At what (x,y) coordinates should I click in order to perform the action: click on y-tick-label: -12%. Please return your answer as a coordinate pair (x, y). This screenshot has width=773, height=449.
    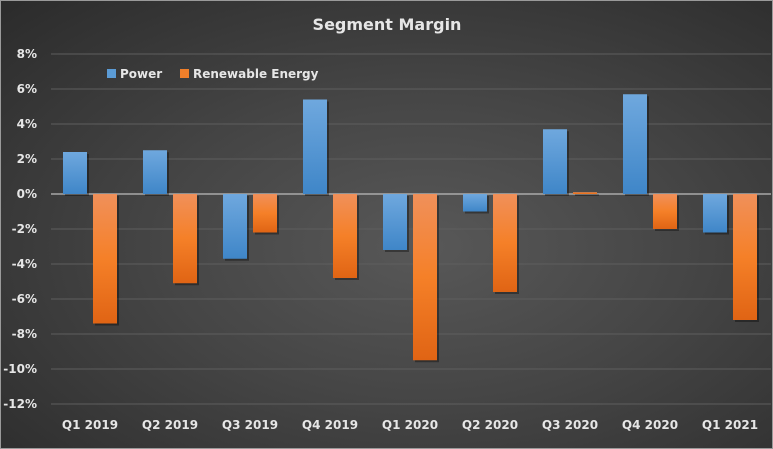
    Looking at the image, I should click on (20, 404).